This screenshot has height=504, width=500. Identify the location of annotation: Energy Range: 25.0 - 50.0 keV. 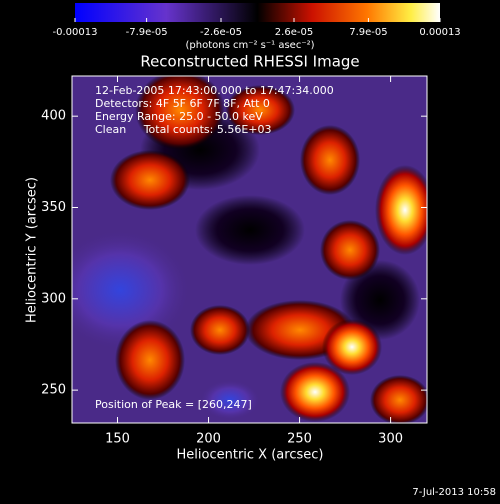
(179, 116).